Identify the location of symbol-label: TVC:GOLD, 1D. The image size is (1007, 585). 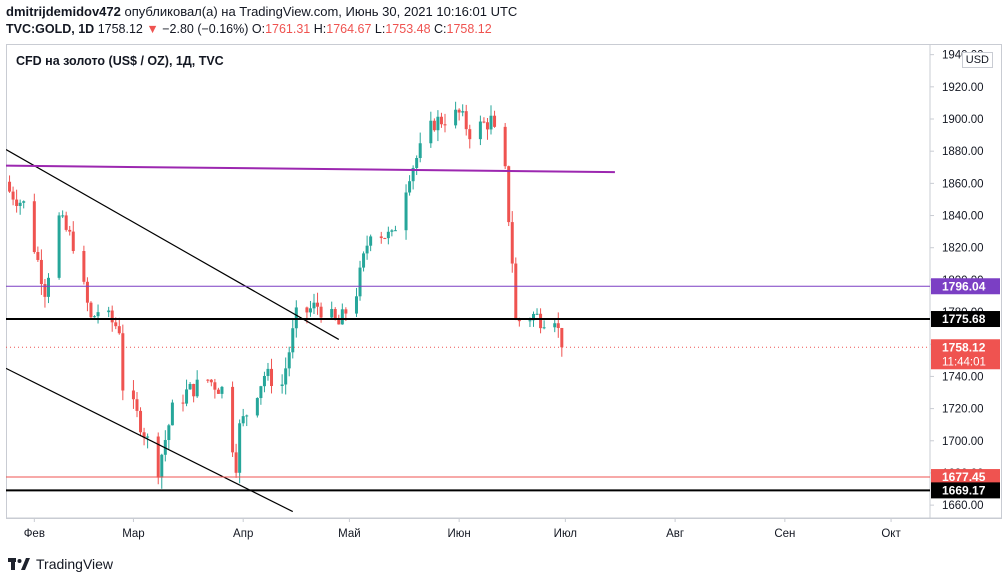
(50, 29).